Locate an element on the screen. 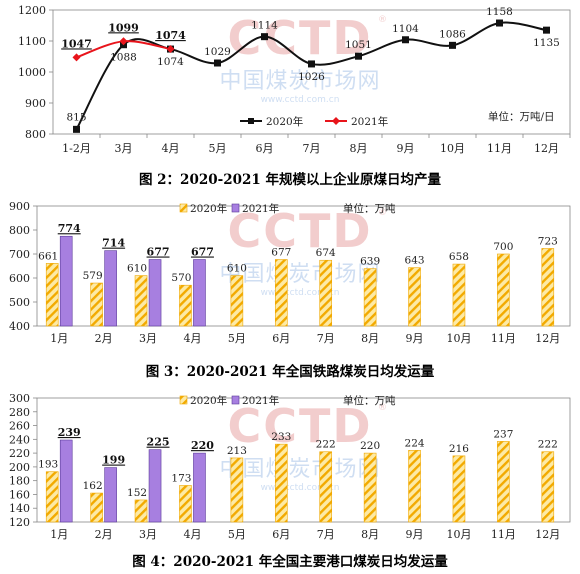  fig4-x-tick-label: 10月 is located at coordinates (458, 534).